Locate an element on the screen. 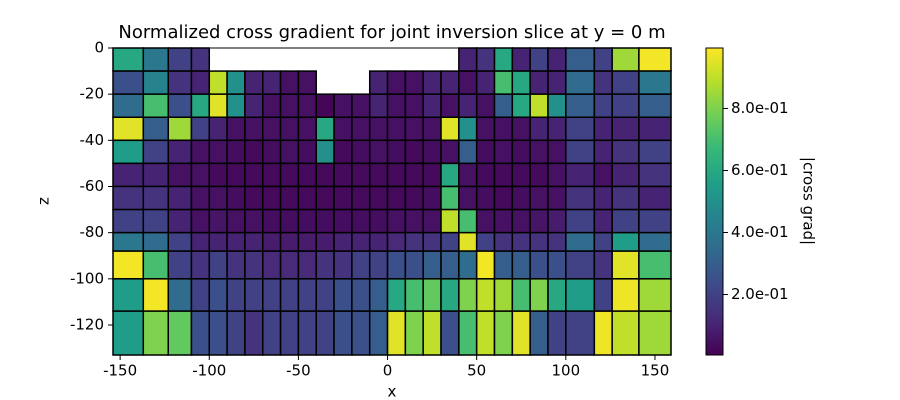 The height and width of the screenshot is (400, 900). y-tick-label: -20 is located at coordinates (92, 94).